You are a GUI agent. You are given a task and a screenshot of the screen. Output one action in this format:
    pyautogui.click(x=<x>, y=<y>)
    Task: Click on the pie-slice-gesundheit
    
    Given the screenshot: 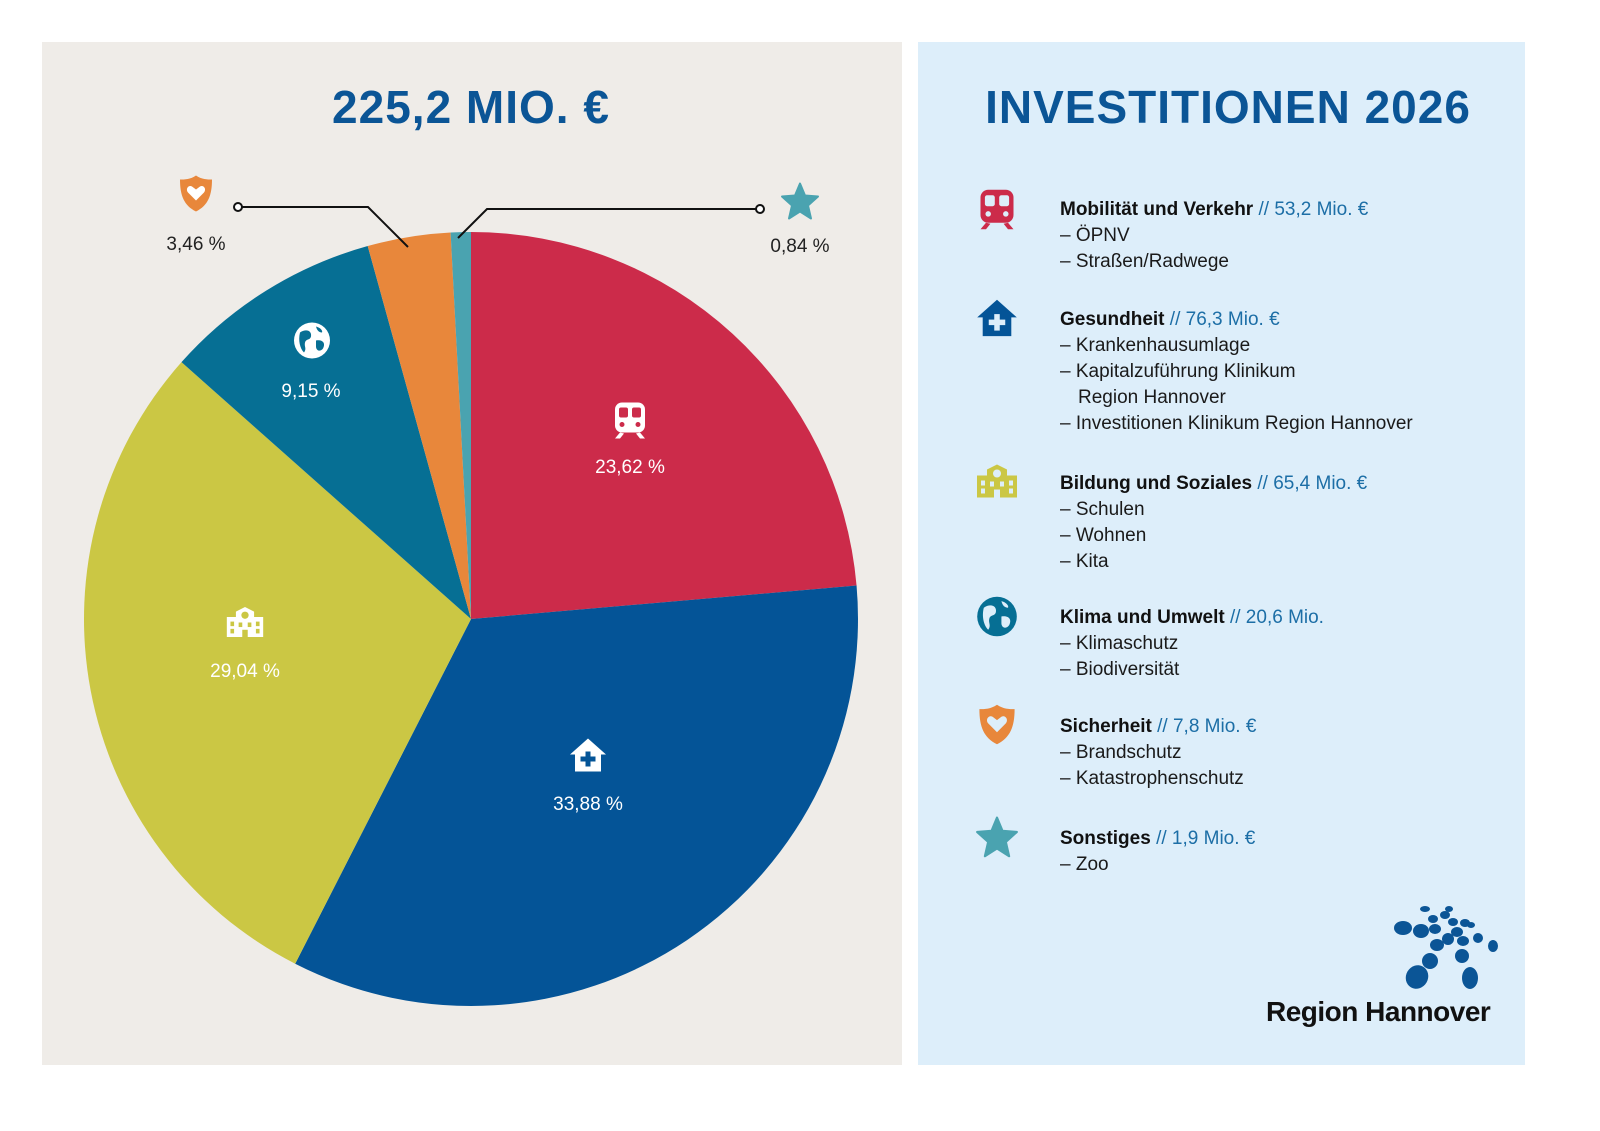 What is the action you would take?
    pyautogui.click(x=576, y=795)
    